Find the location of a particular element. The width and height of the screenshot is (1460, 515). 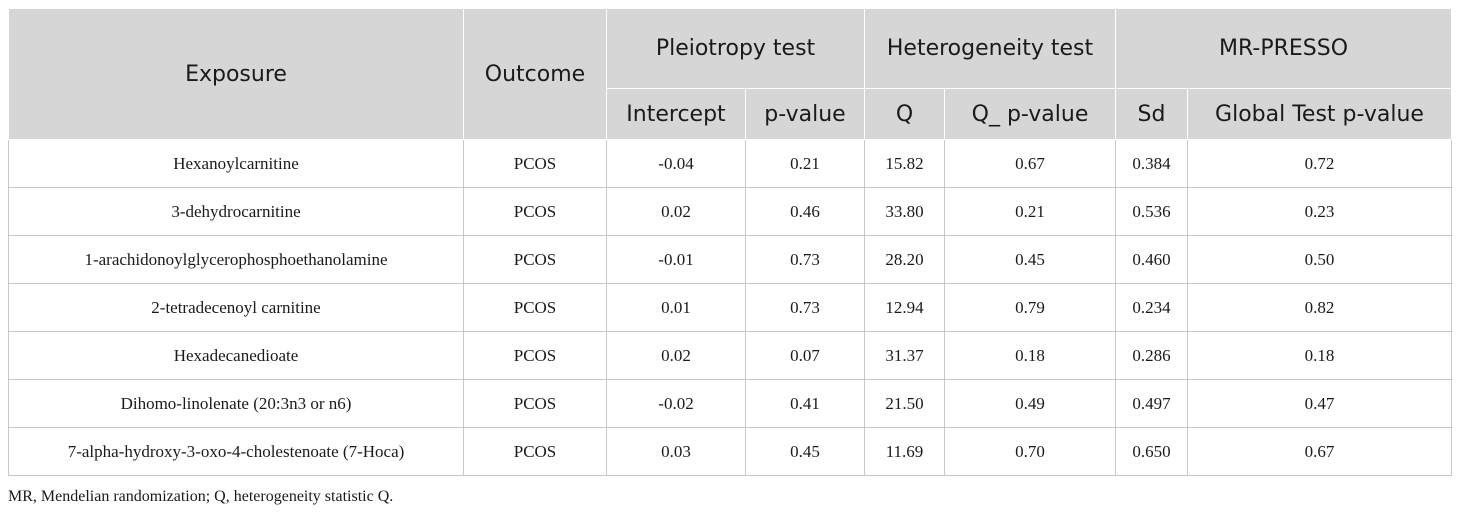

cell-global-test-p-value: 0.82 is located at coordinates (1319, 307).